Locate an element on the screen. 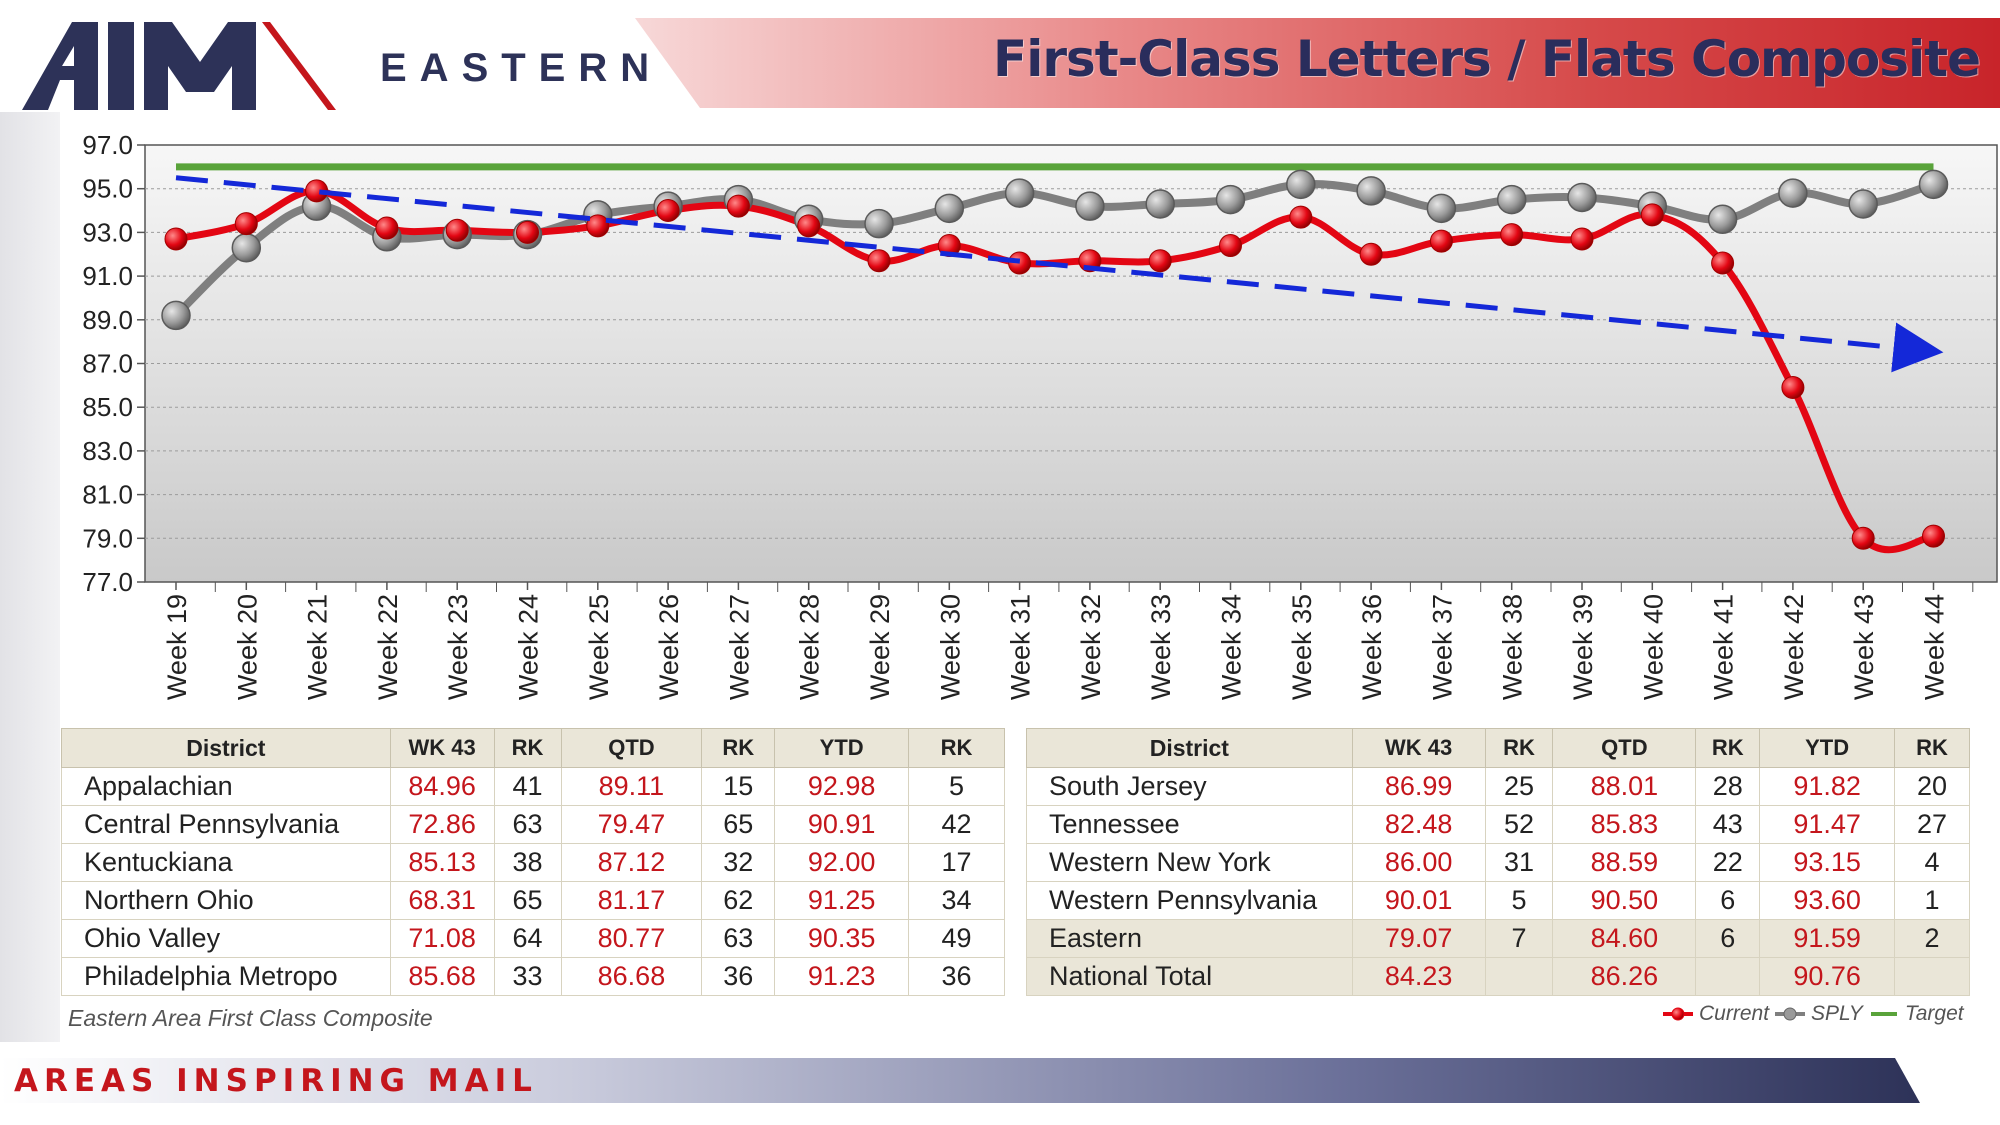 Image resolution: width=2000 pixels, height=1125 pixels. x-tick-label: Week 22 is located at coordinates (388, 647).